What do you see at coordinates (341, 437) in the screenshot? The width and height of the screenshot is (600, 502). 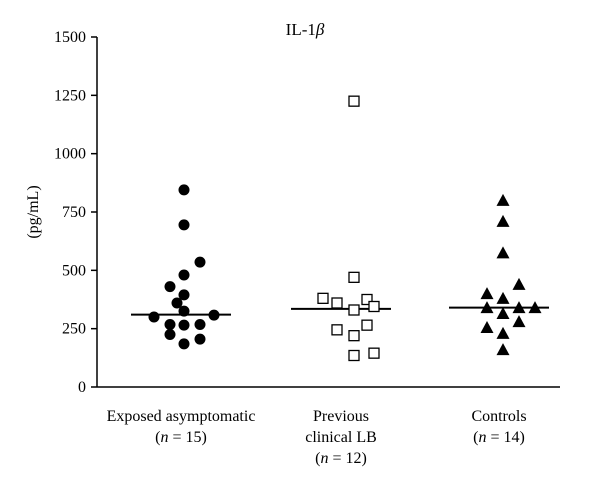 I see `category-label-line: clinical LB` at bounding box center [341, 437].